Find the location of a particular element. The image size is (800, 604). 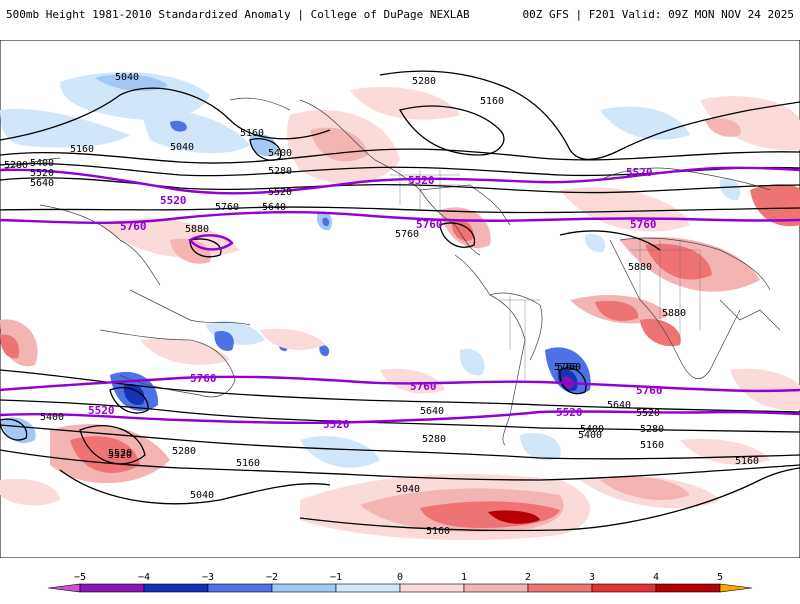

anomaly-colorbar: −5 −4 −3 −2 −1 0 1 2 3 4 5 is located at coordinates (400, 585).